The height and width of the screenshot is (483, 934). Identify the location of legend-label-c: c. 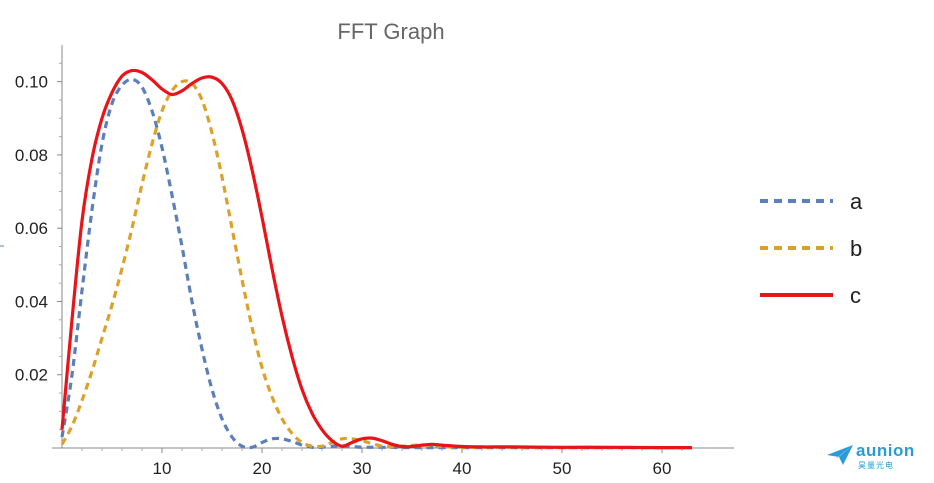
(855, 295).